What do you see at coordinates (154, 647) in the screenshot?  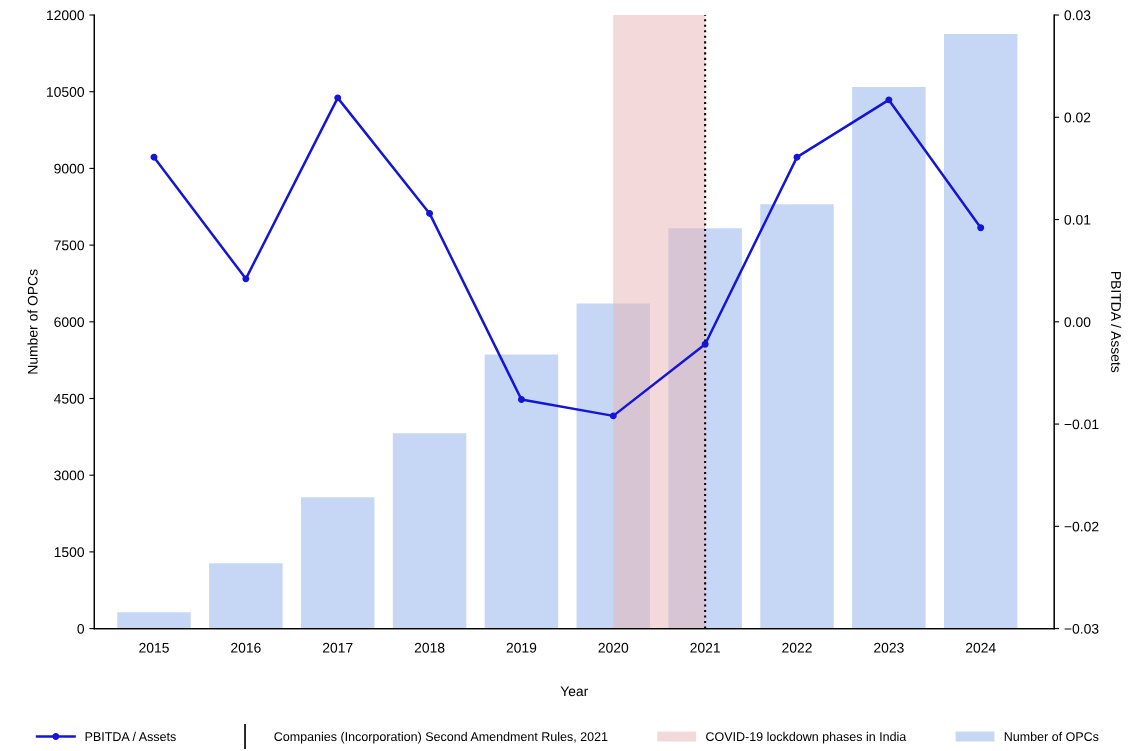 I see `x-tick-label: 2015` at bounding box center [154, 647].